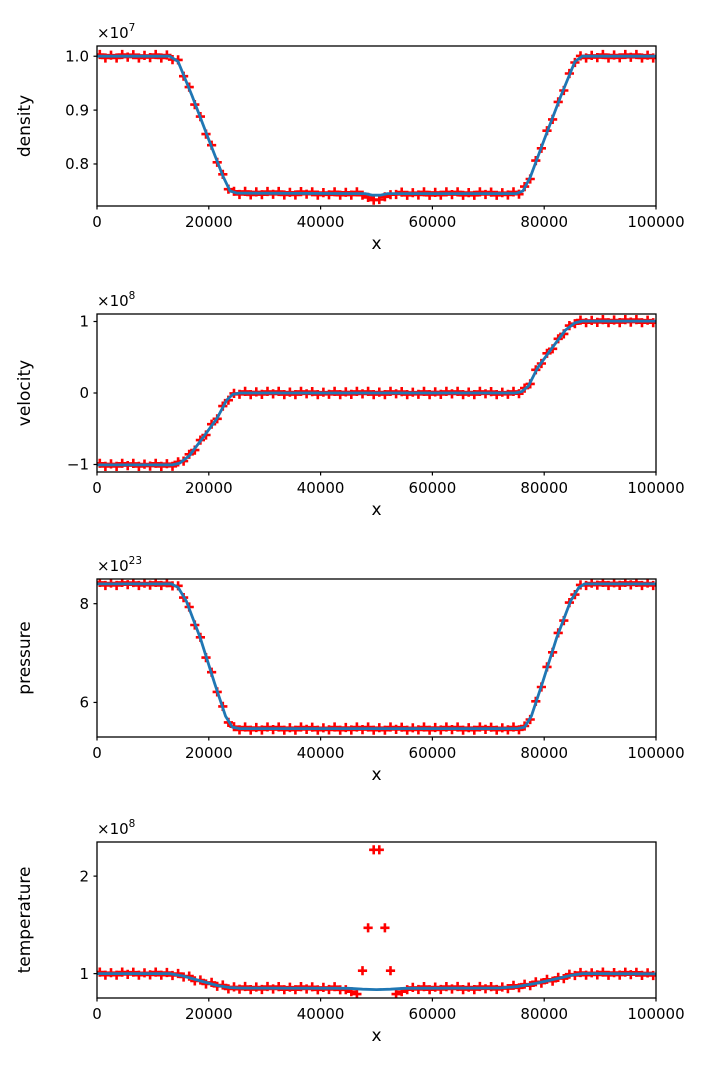 This screenshot has width=720, height=1080. Describe the element at coordinates (77, 110) in the screenshot. I see `y-tick-label: 0.9` at that location.